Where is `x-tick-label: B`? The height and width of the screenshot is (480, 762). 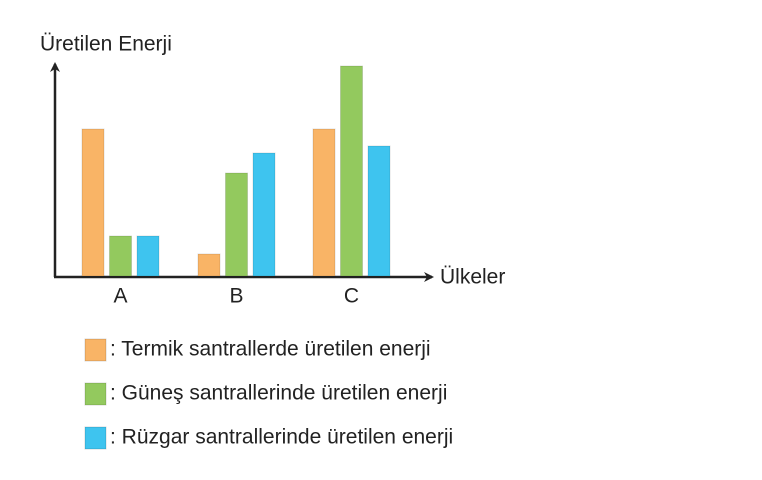
x-tick-label: B is located at coordinates (236, 296).